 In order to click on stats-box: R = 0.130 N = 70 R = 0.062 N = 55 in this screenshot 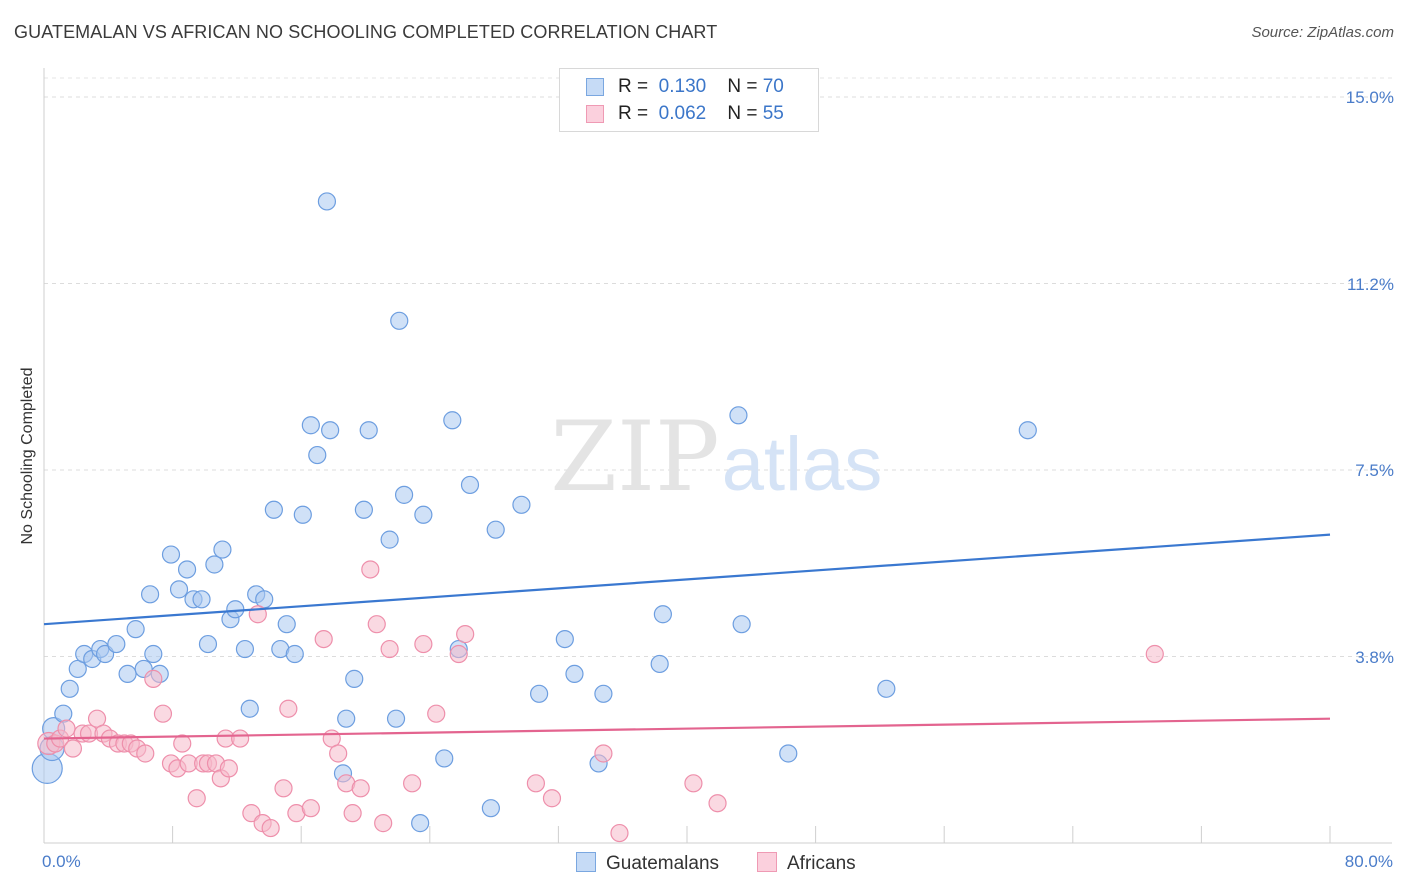, I will do `click(689, 100)`.